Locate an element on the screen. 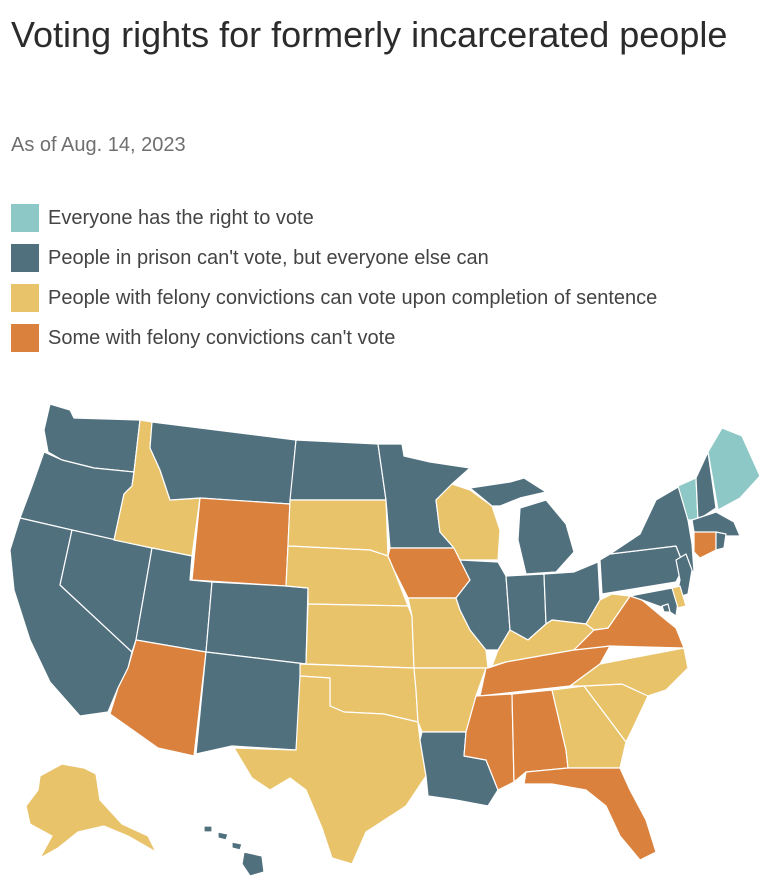 This screenshot has width=770, height=884. legend-label-all: Everyone has the right to vote is located at coordinates (181, 218).